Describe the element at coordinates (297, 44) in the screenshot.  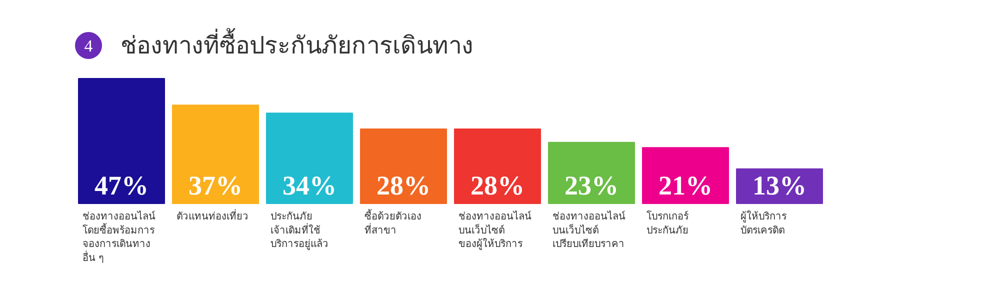
I see `chart-title: ช่องทางที่ซื้อประกันภัยการเดินทาง` at that location.